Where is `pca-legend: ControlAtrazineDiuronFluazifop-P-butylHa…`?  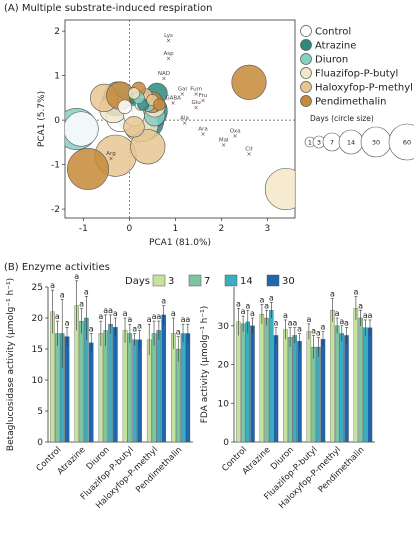 pca-legend: ControlAtrazineDiuronFluazifop-P-butylHa… is located at coordinates (357, 93).